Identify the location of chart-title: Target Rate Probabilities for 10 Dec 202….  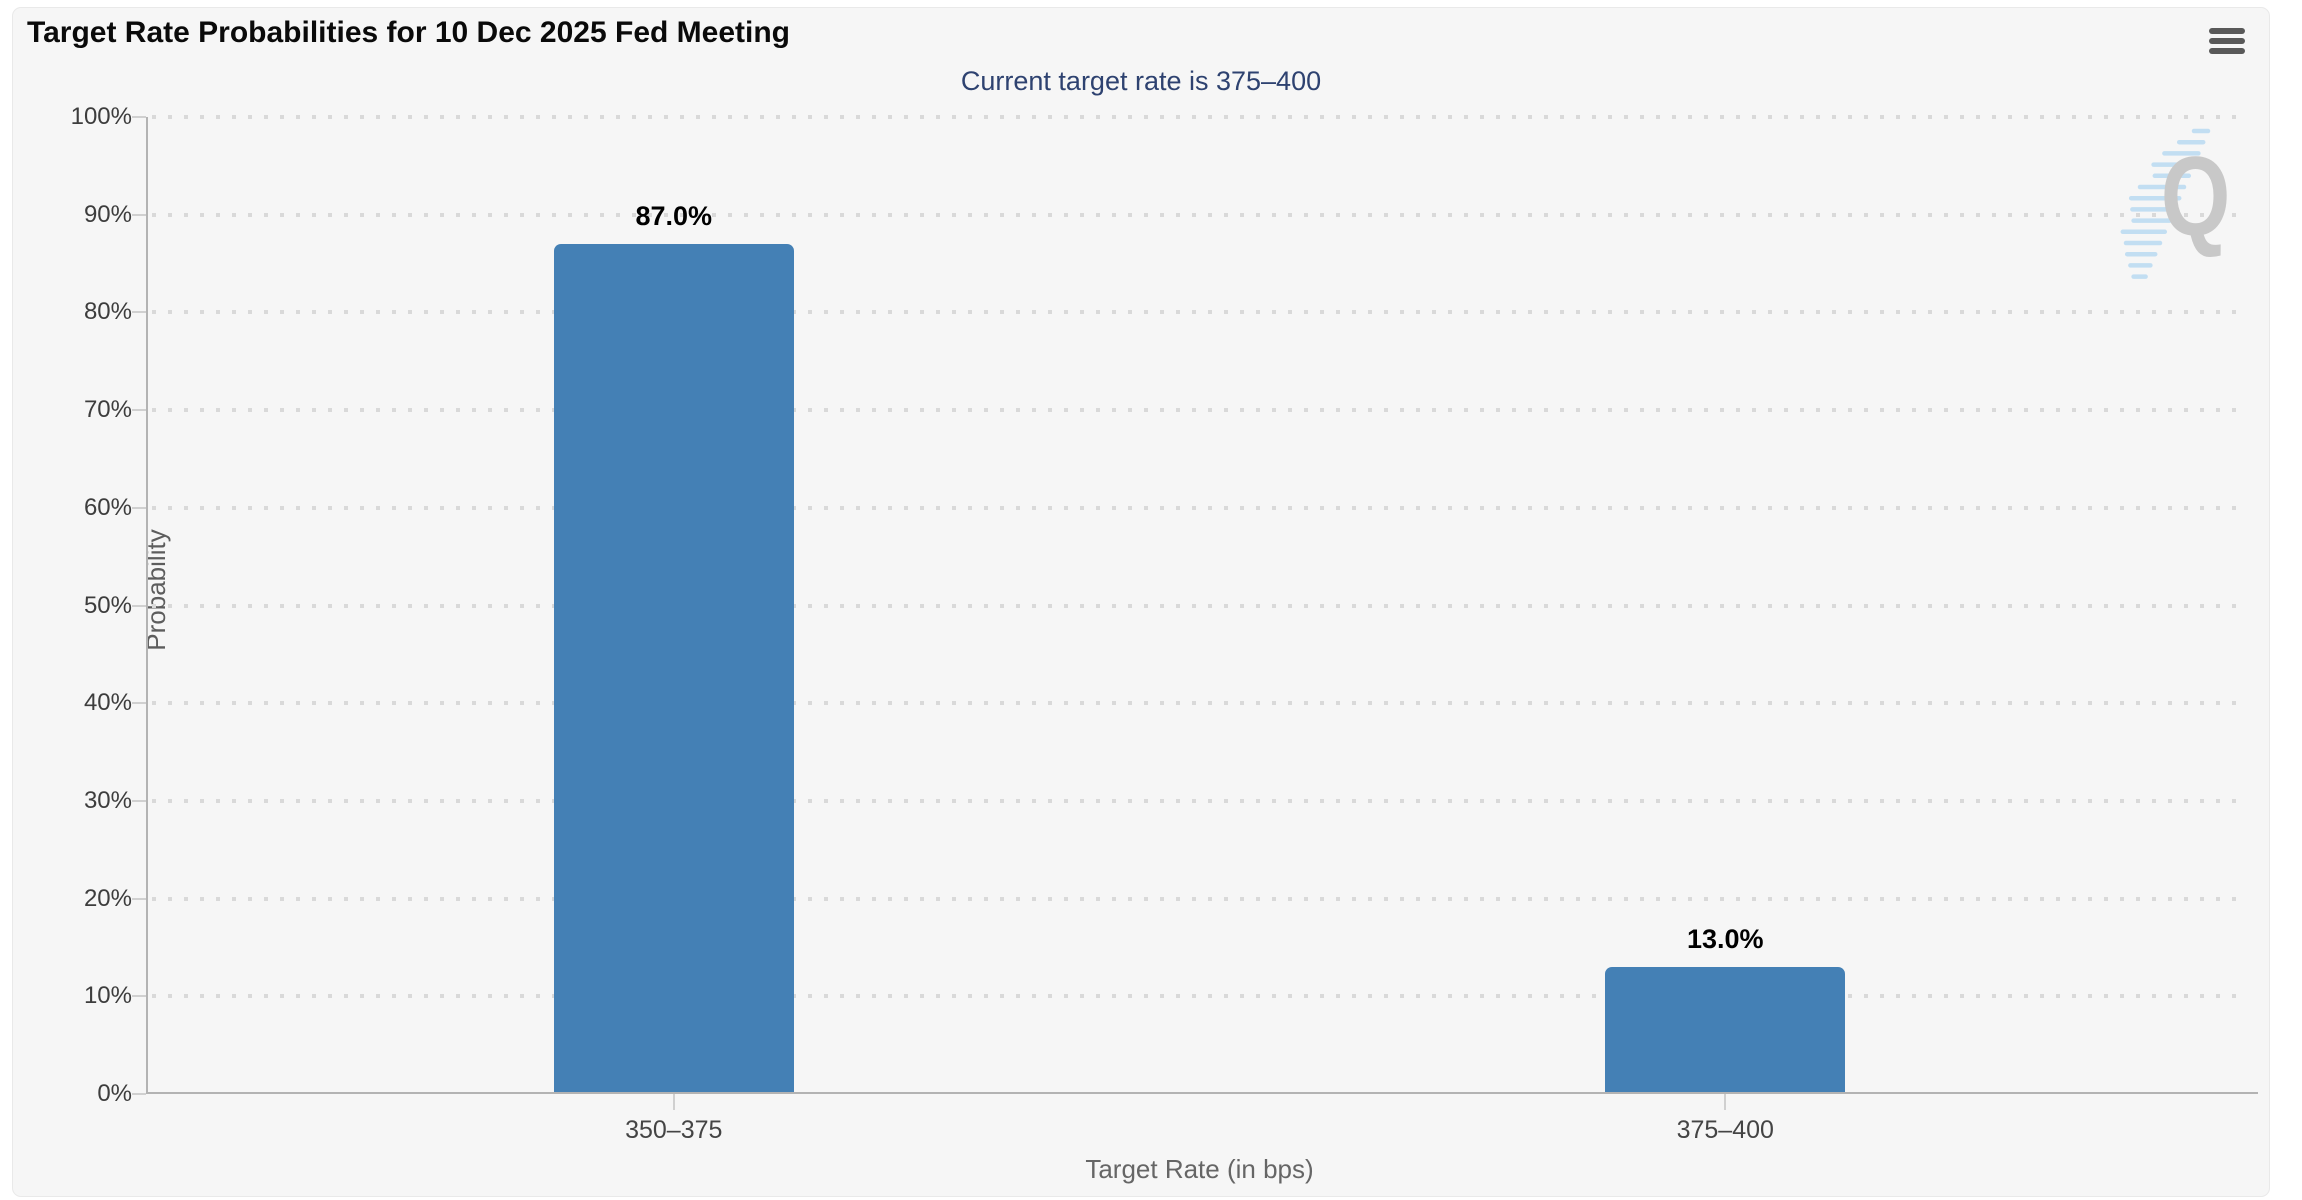
(409, 32).